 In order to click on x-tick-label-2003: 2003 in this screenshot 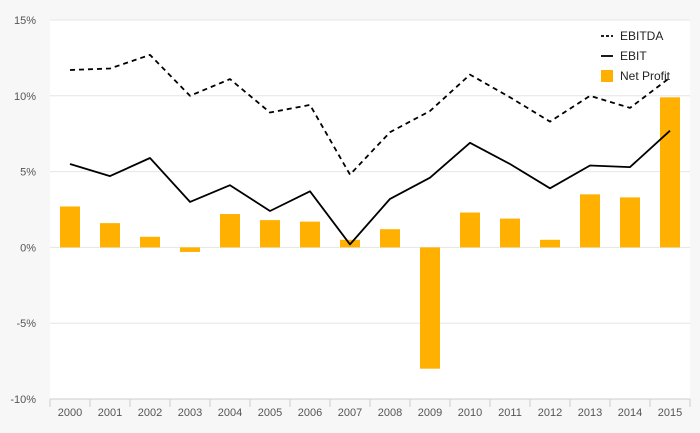, I will do `click(190, 413)`.